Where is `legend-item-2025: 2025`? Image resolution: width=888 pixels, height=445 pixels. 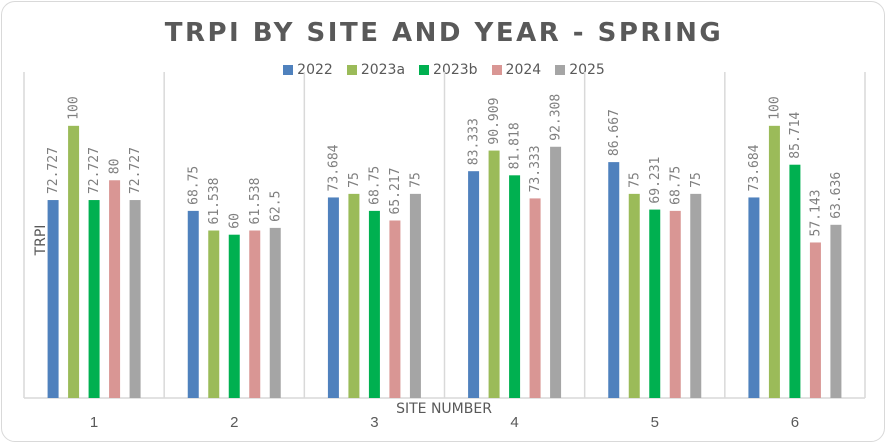 legend-item-2025: 2025 is located at coordinates (580, 70).